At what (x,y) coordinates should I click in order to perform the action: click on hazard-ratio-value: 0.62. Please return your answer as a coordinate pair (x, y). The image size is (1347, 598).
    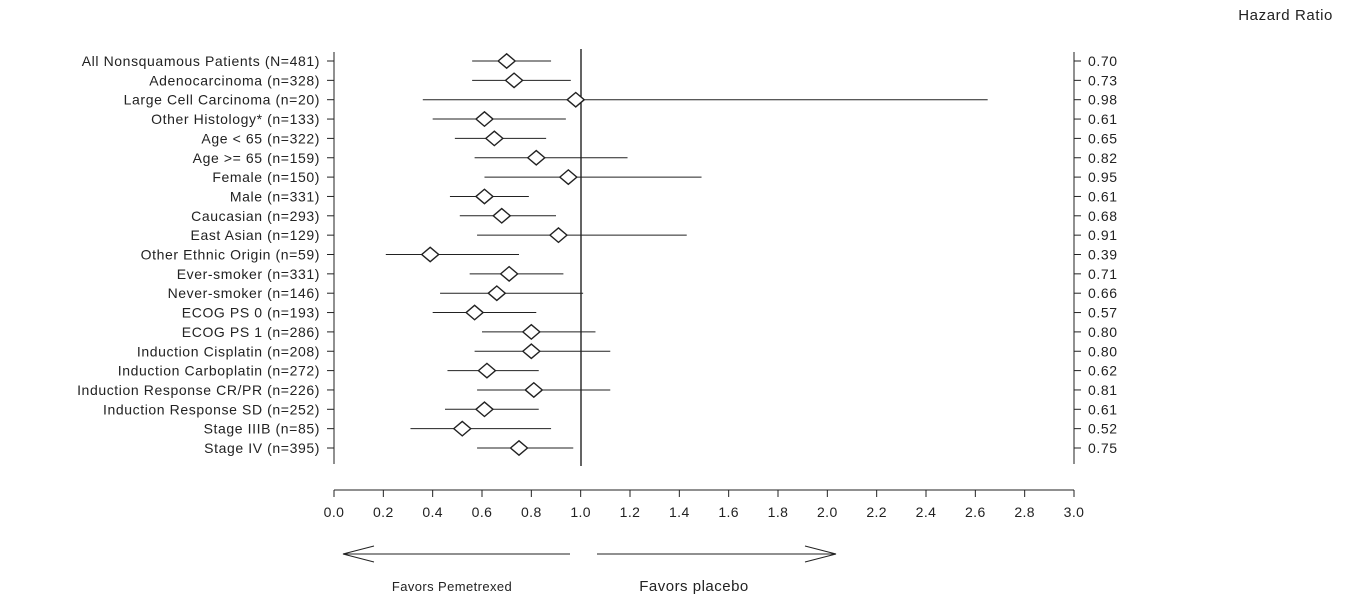
    Looking at the image, I should click on (1103, 371).